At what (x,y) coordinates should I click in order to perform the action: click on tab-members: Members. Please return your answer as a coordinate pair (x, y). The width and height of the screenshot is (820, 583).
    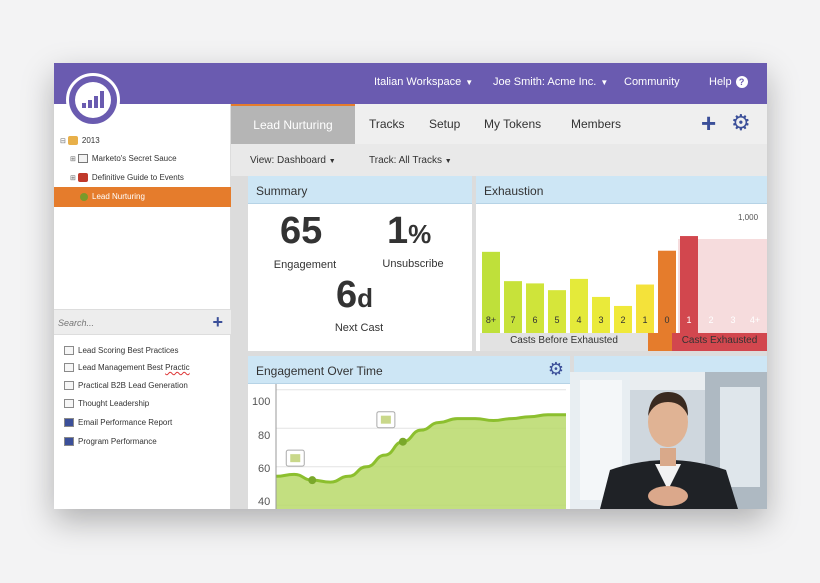
    Looking at the image, I should click on (596, 124).